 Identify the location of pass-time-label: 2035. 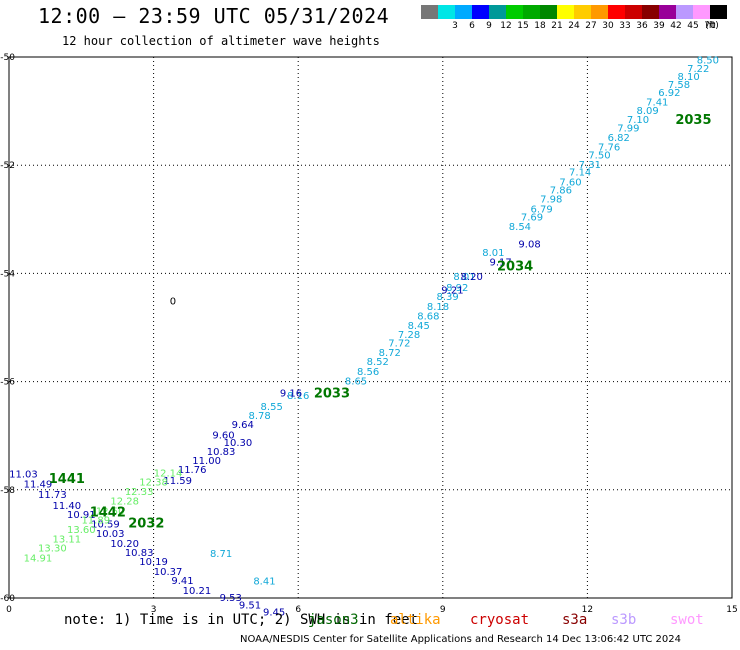
(693, 120).